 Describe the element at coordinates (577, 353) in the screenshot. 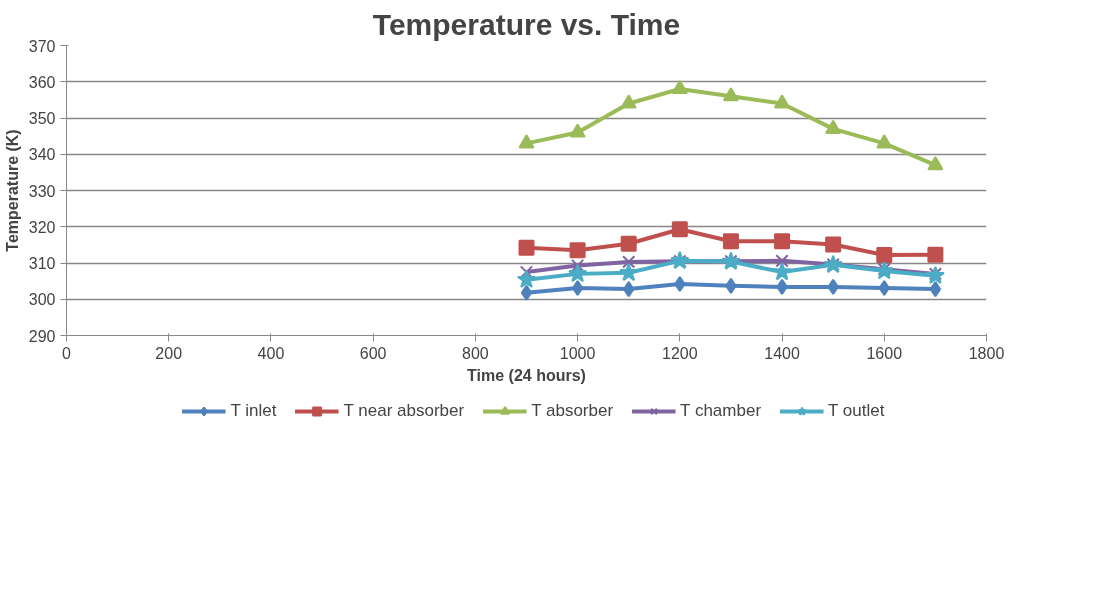

I see `x-tick-label: 1000` at that location.